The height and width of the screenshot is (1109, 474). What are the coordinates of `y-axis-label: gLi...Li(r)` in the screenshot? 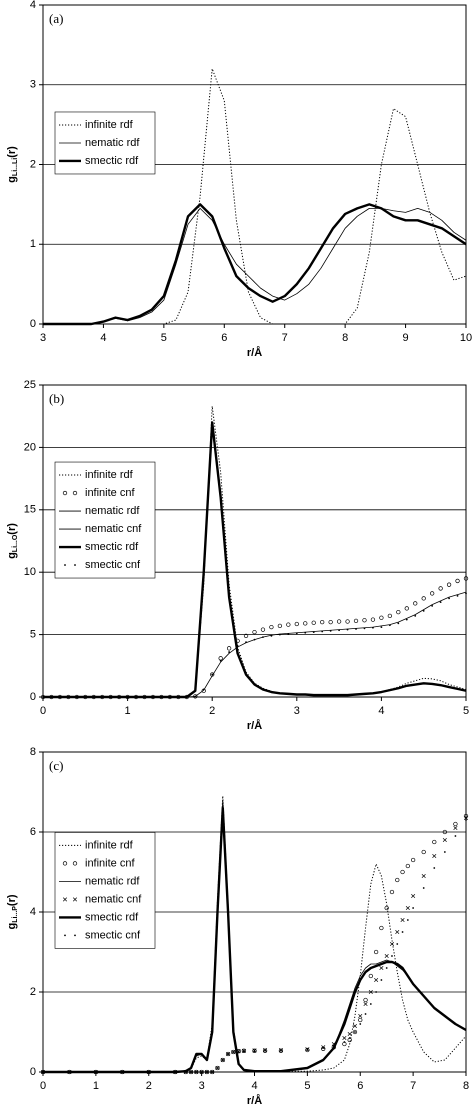 It's located at (12, 164).